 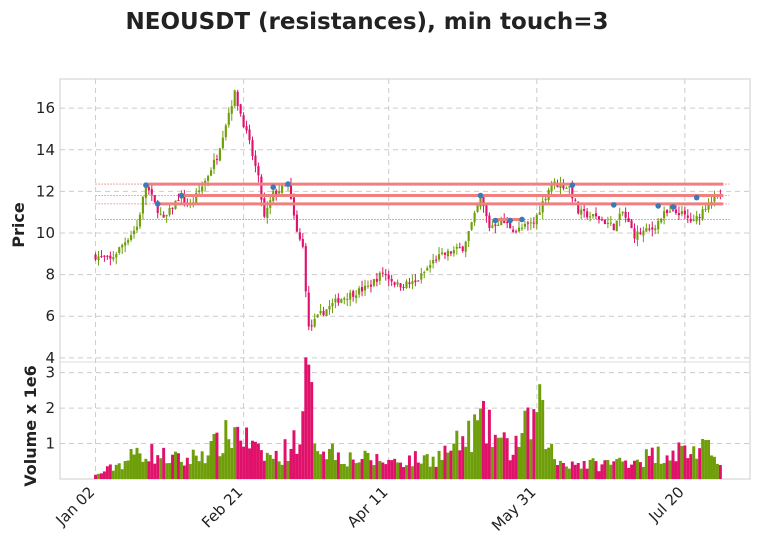 What do you see at coordinates (434, 201) in the screenshot?
I see `resistance-lines` at bounding box center [434, 201].